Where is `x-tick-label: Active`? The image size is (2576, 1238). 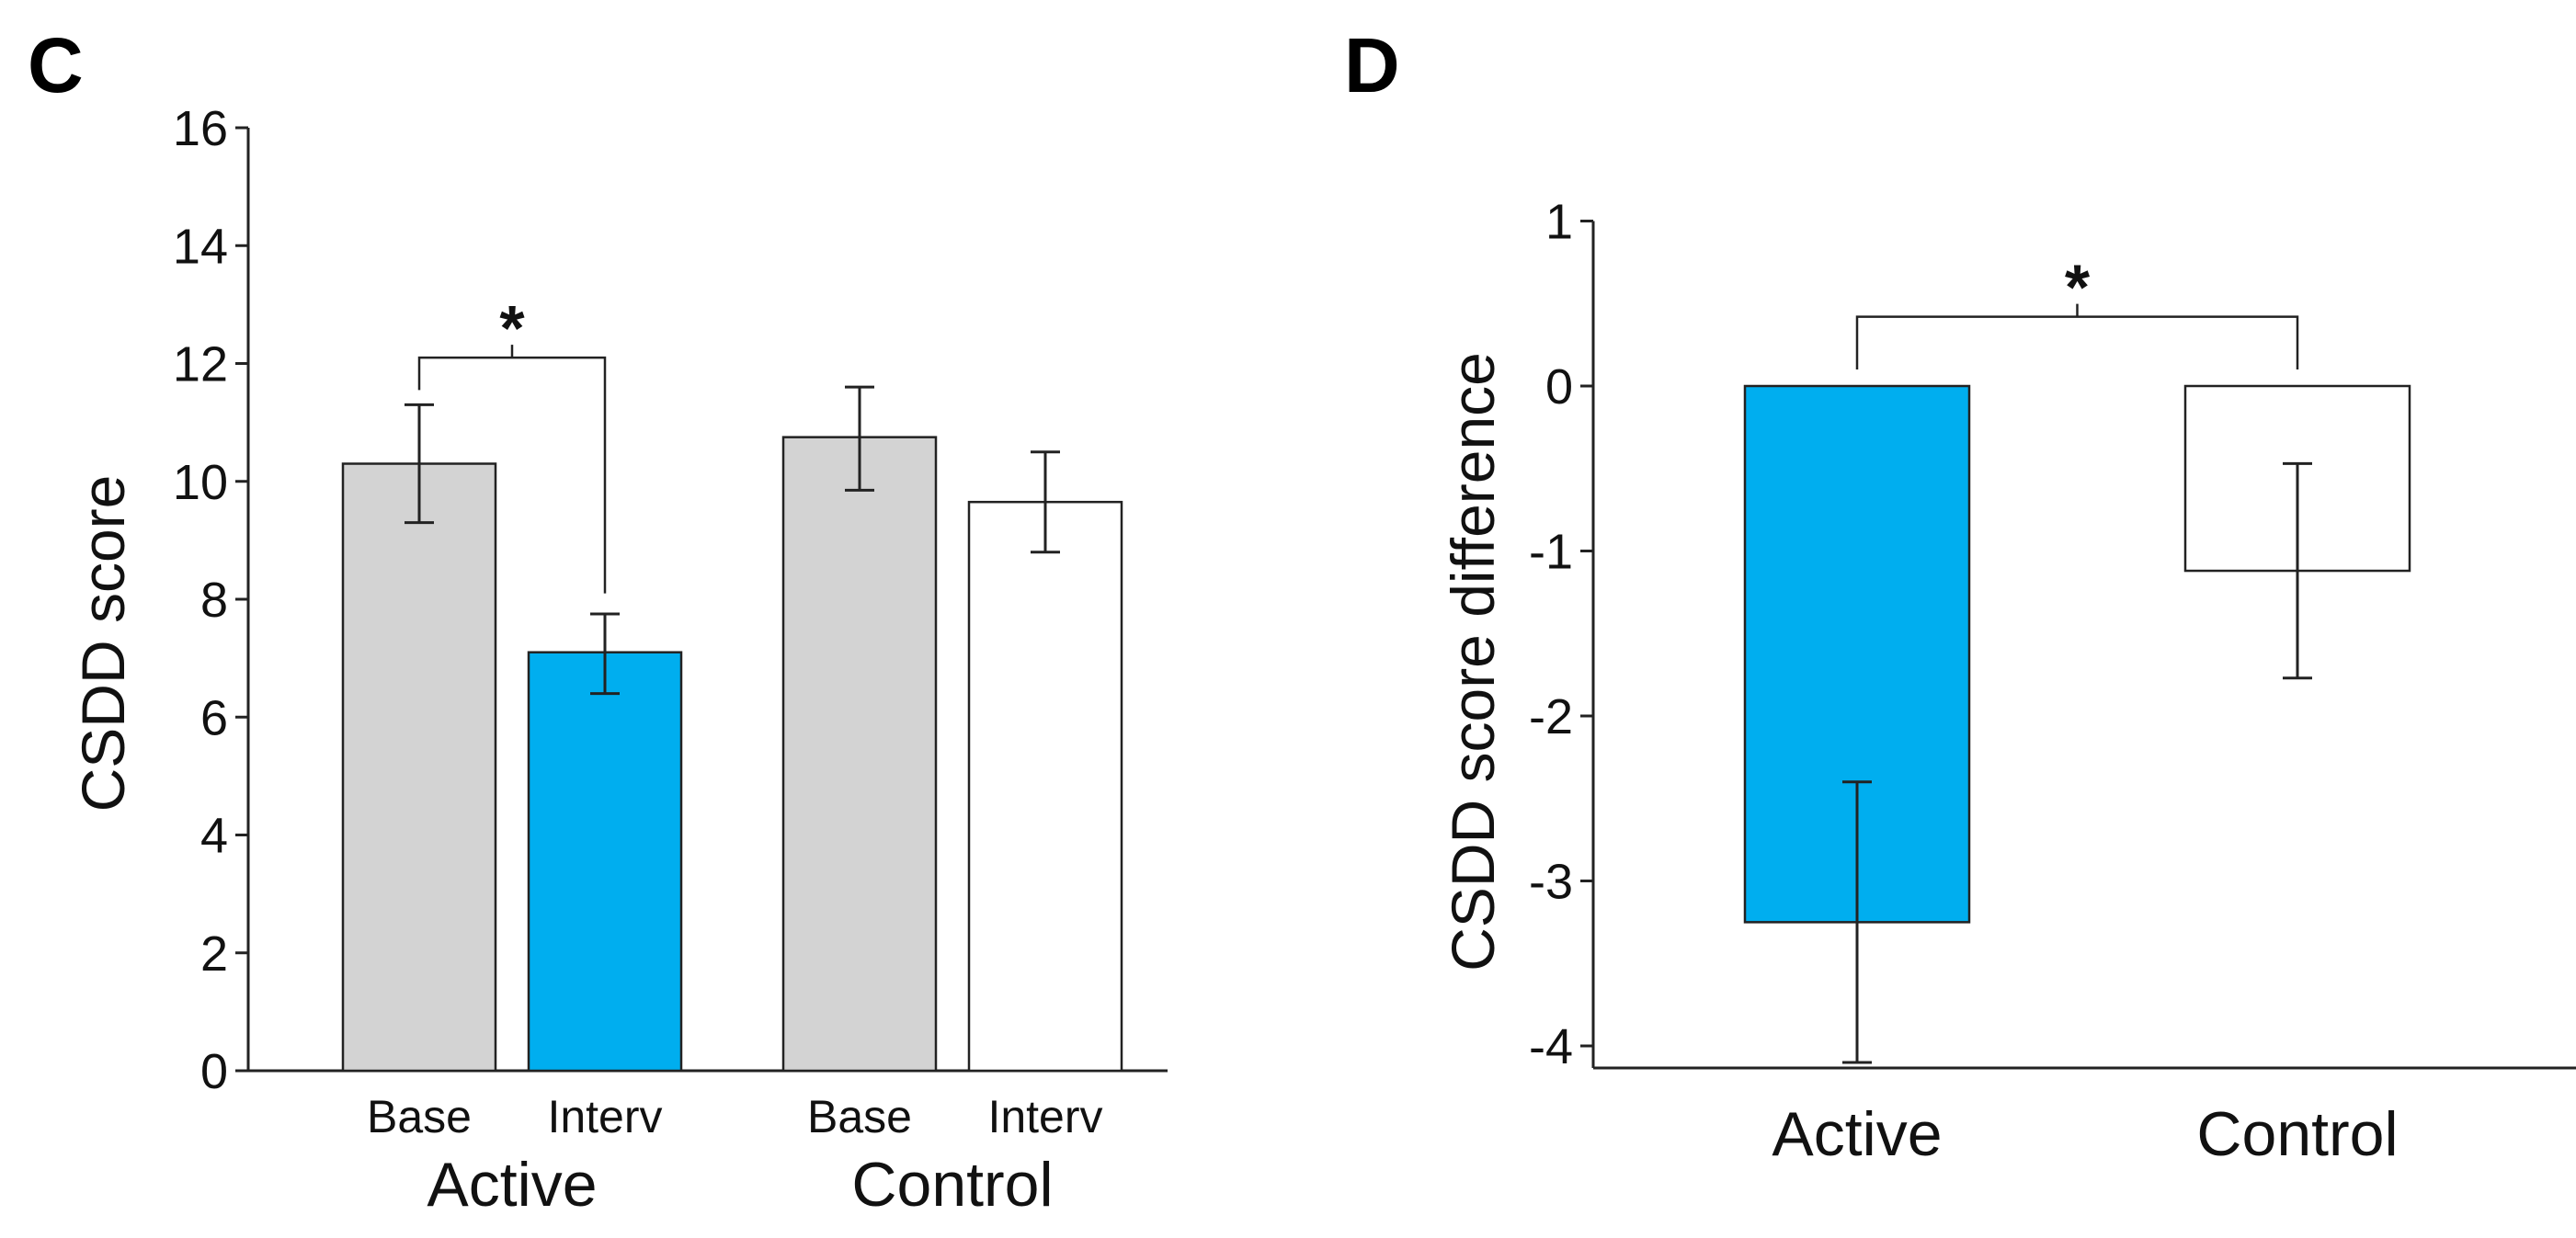 x-tick-label: Active is located at coordinates (1857, 1134).